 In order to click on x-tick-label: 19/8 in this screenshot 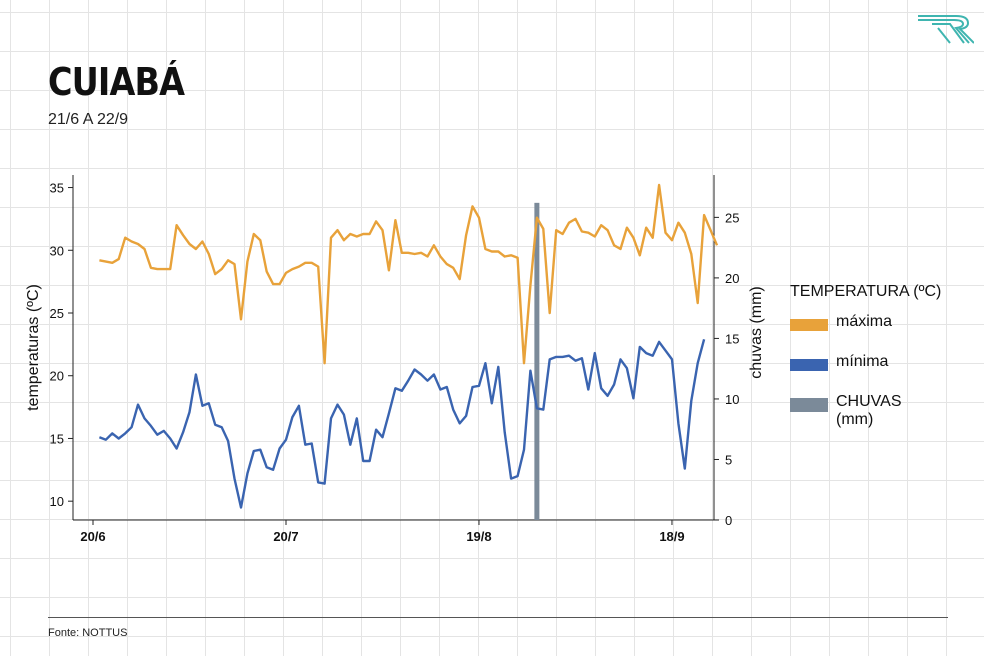, I will do `click(478, 536)`.